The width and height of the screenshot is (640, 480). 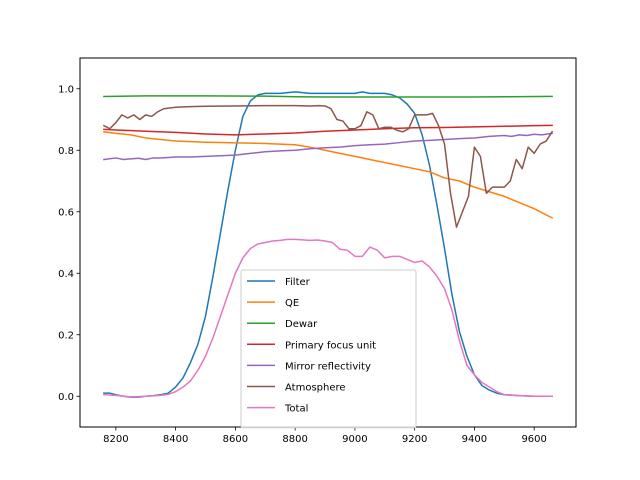 I want to click on x-tick-label-7: 9600, so click(x=533, y=439).